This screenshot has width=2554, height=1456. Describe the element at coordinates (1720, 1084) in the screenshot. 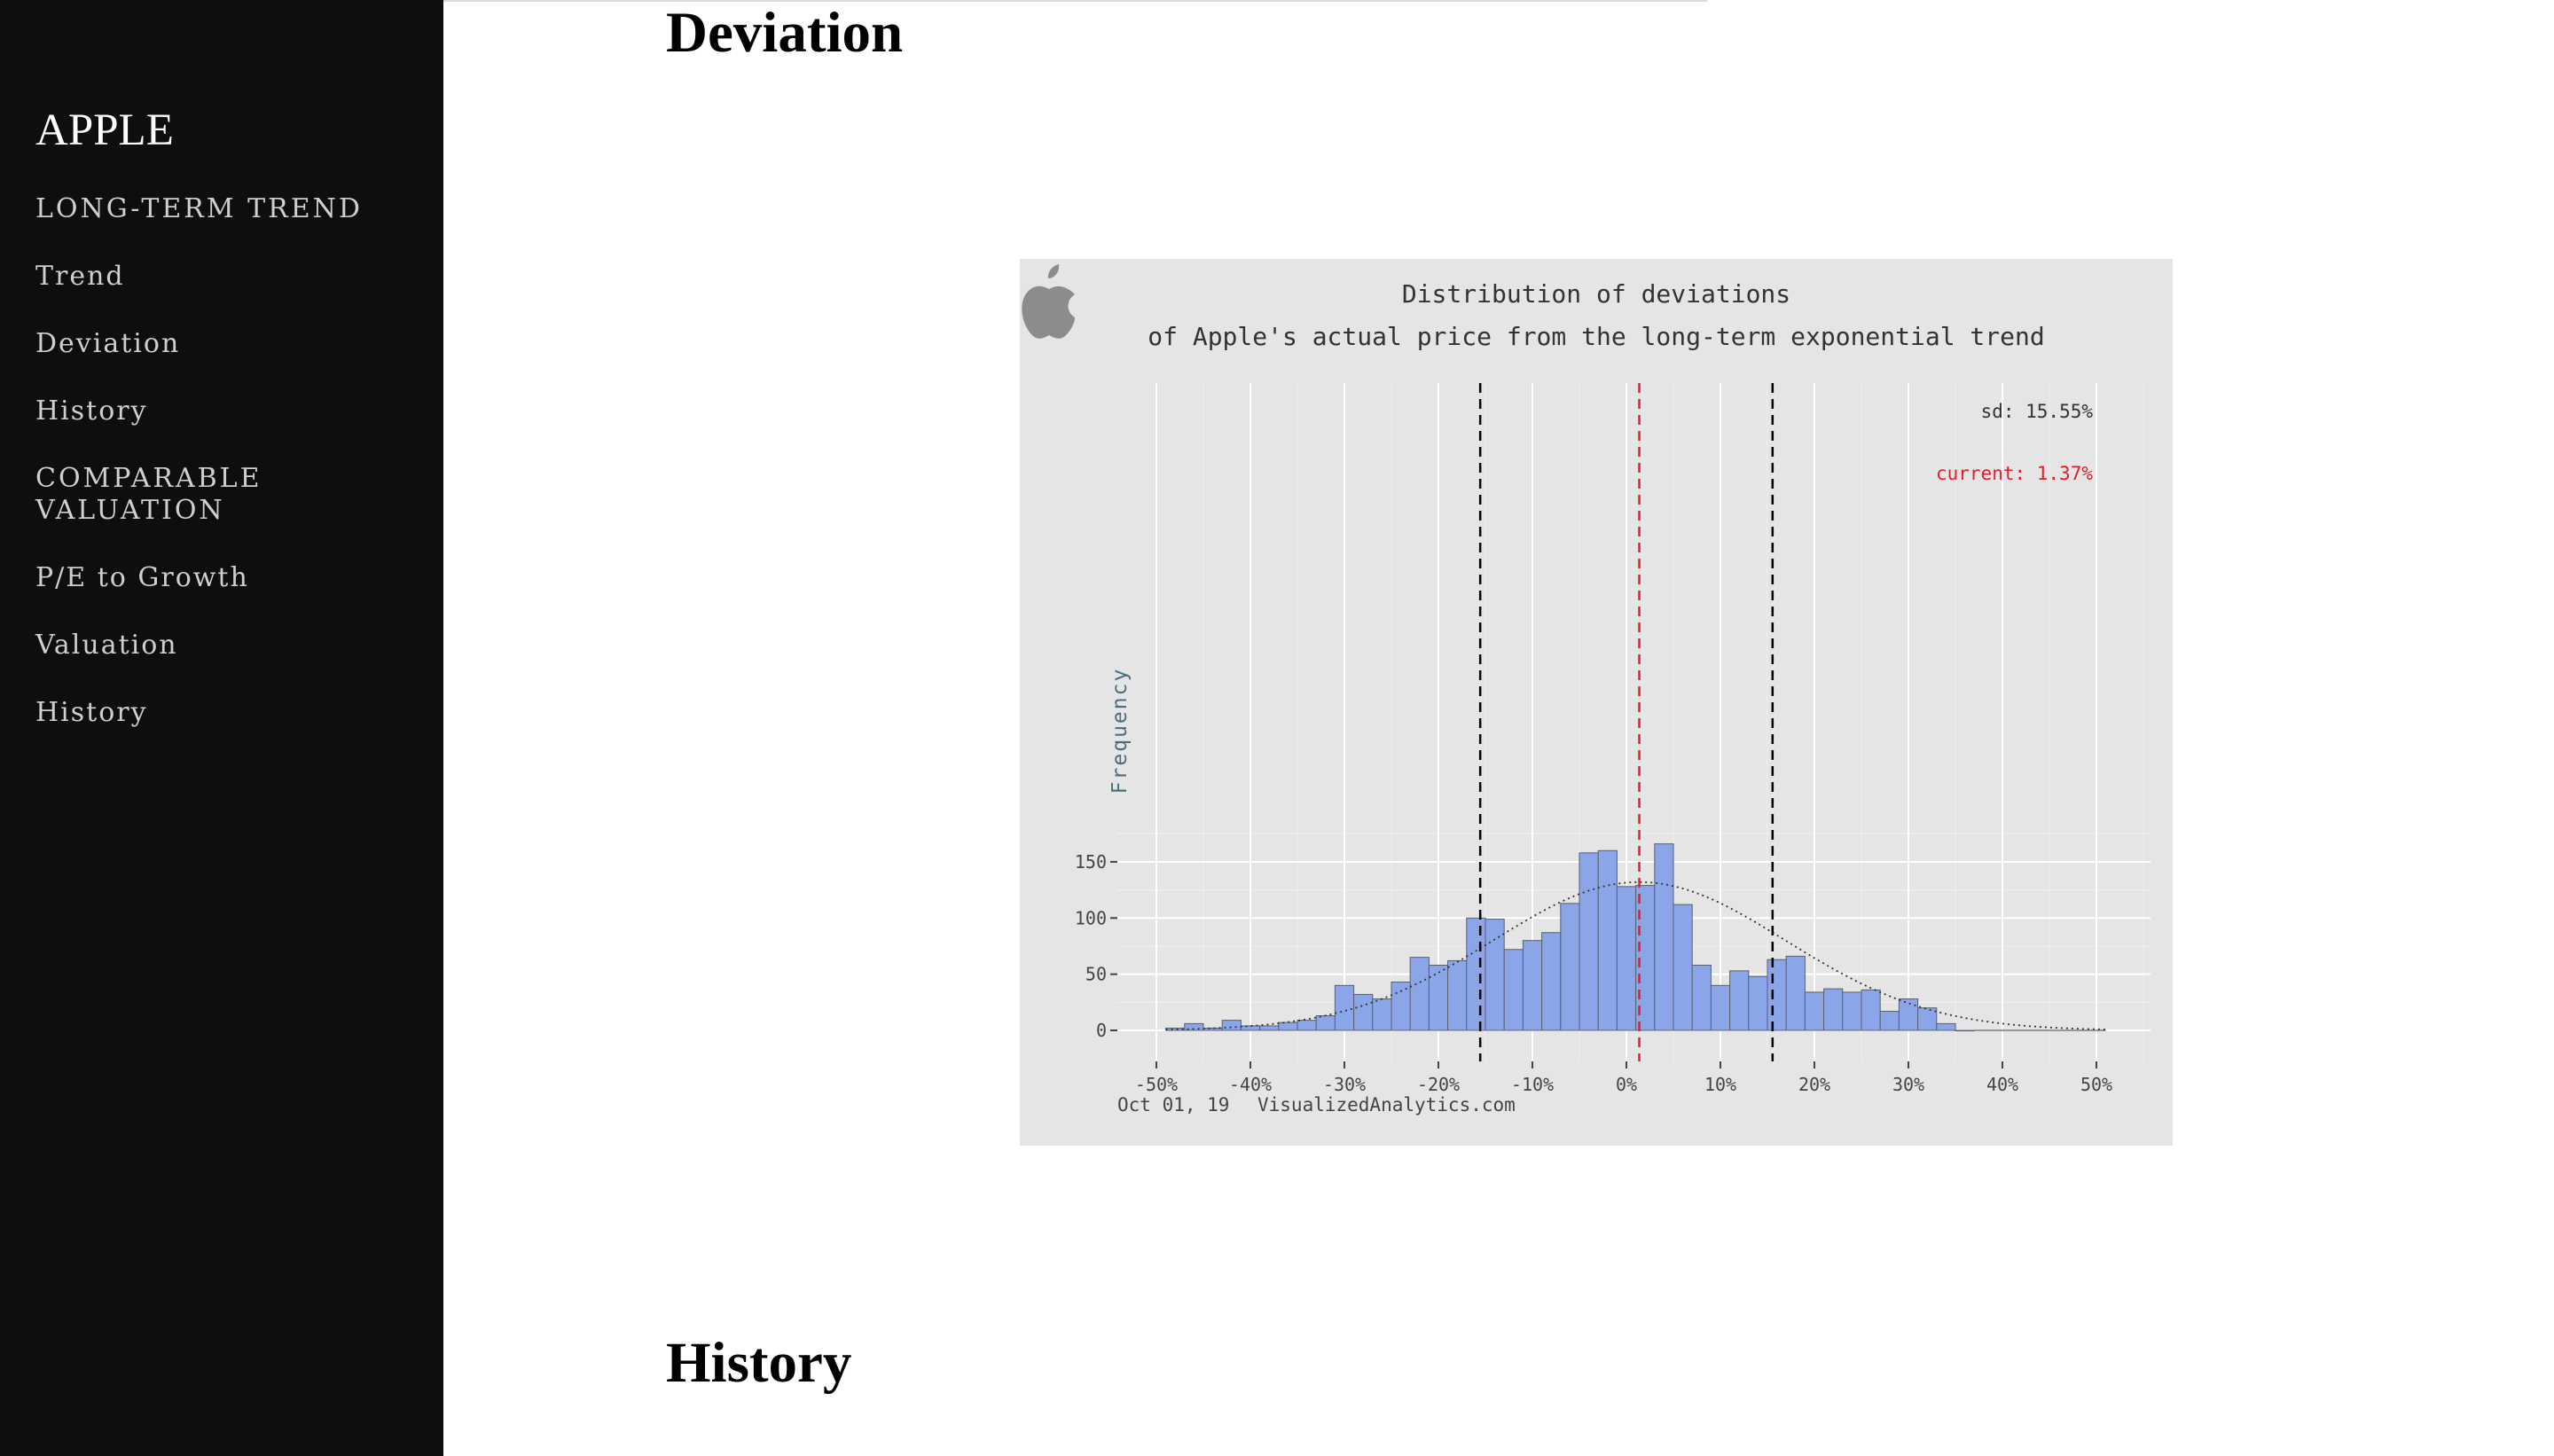

I see `x-tick-label: 10%` at that location.